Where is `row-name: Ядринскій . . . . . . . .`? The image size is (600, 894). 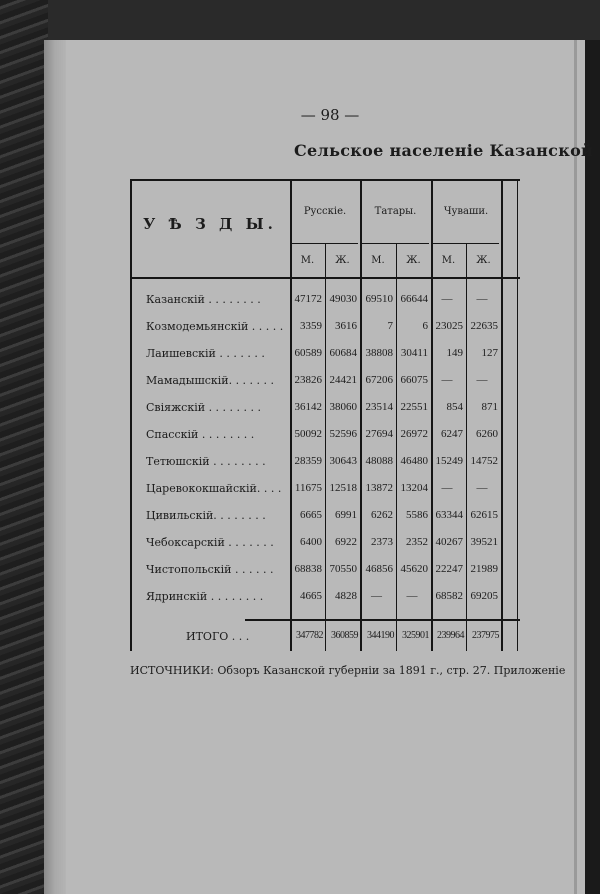 row-name: Ядринскій . . . . . . . . is located at coordinates (205, 596).